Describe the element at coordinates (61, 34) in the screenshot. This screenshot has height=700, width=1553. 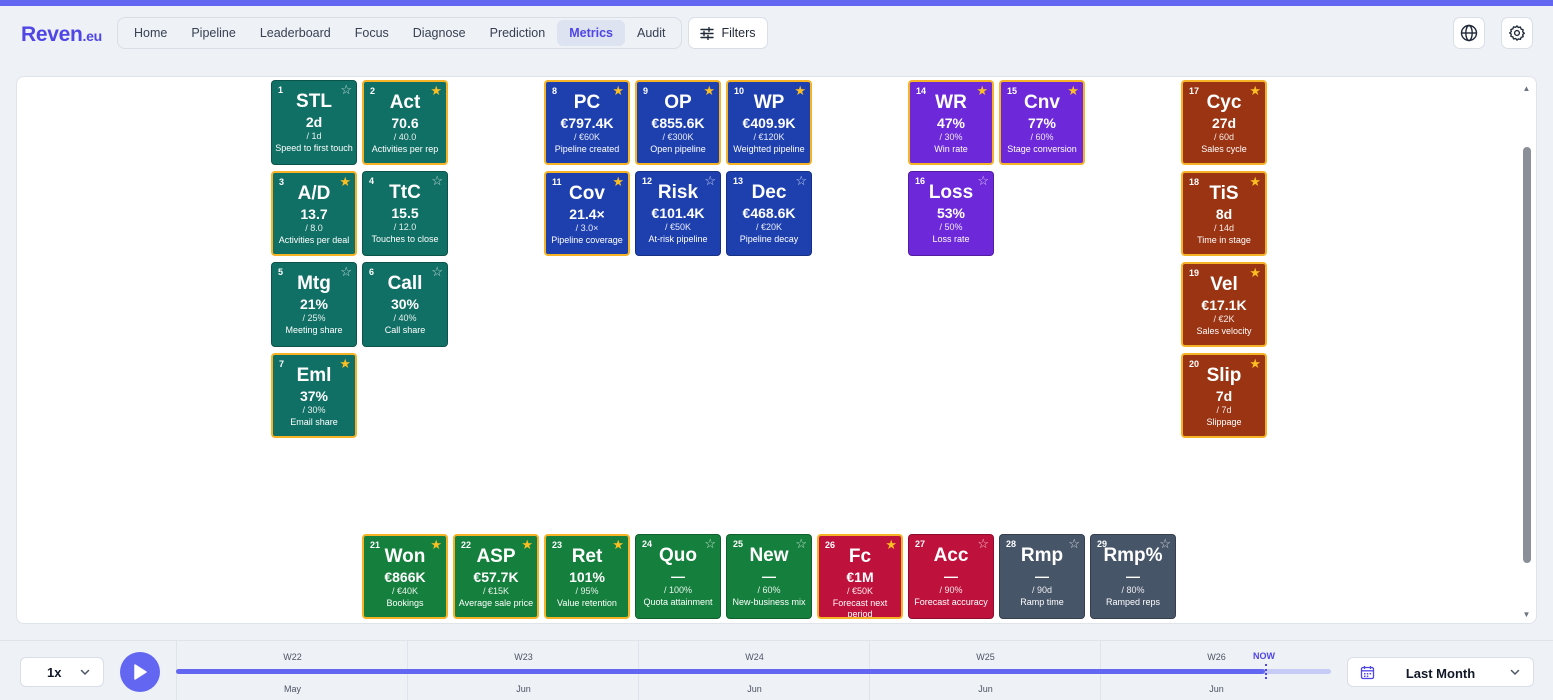
I see `logo: Reven.eu` at that location.